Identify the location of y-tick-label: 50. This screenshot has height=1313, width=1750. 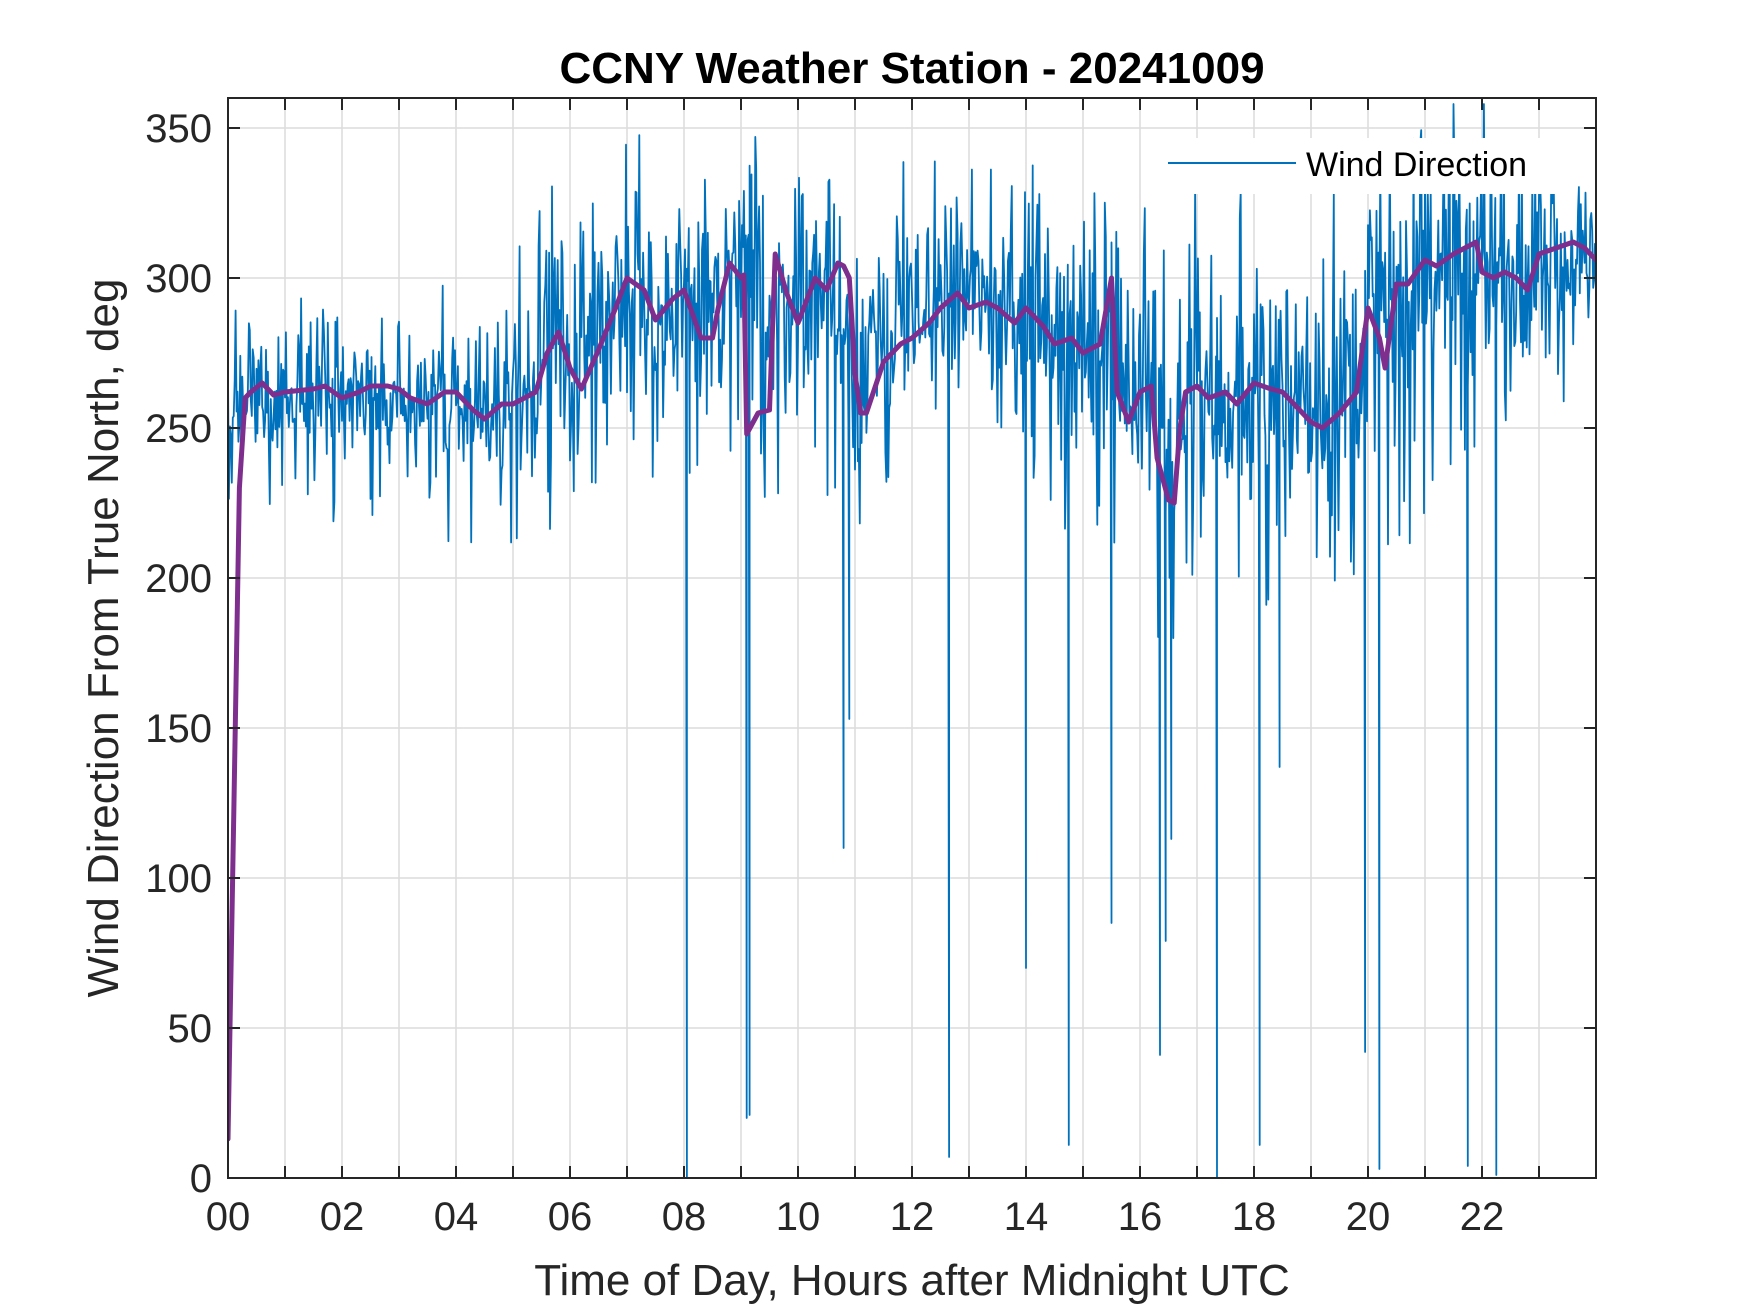
(190, 1029).